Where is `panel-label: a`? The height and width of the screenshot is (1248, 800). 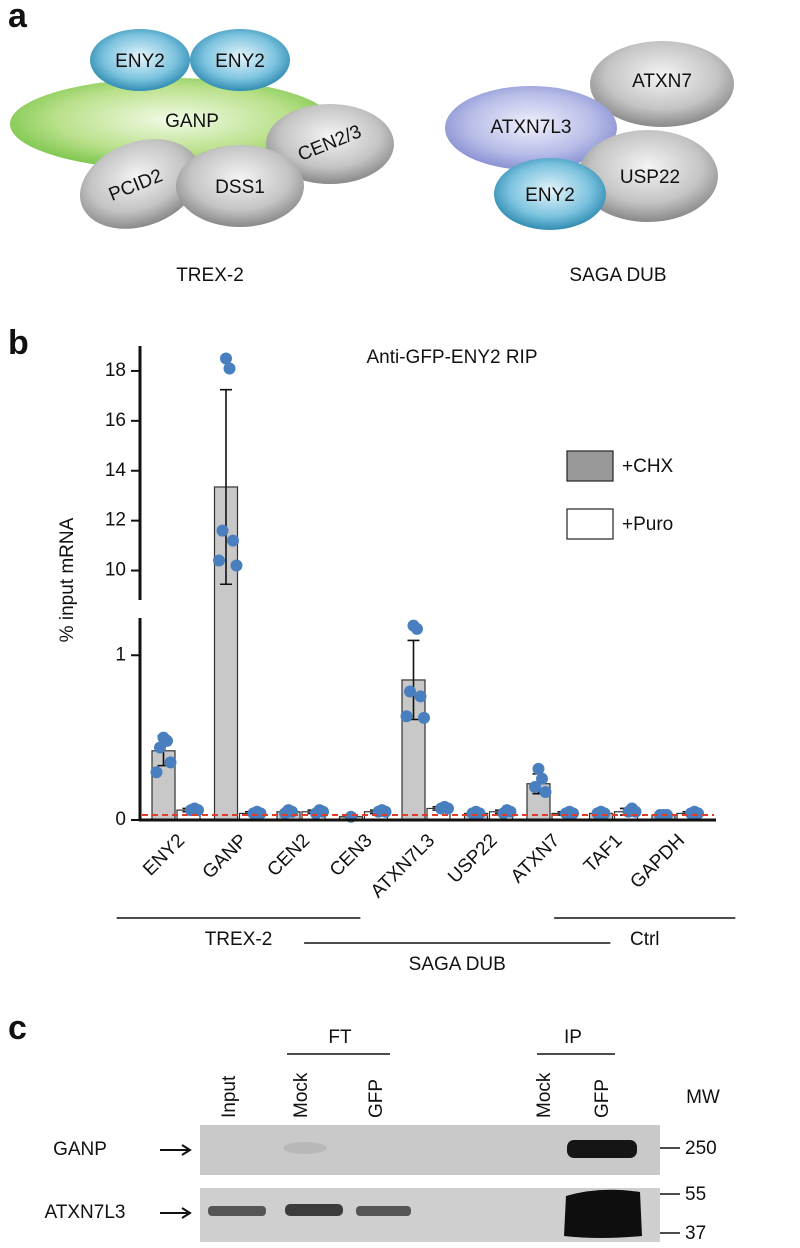 panel-label: a is located at coordinates (18, 17).